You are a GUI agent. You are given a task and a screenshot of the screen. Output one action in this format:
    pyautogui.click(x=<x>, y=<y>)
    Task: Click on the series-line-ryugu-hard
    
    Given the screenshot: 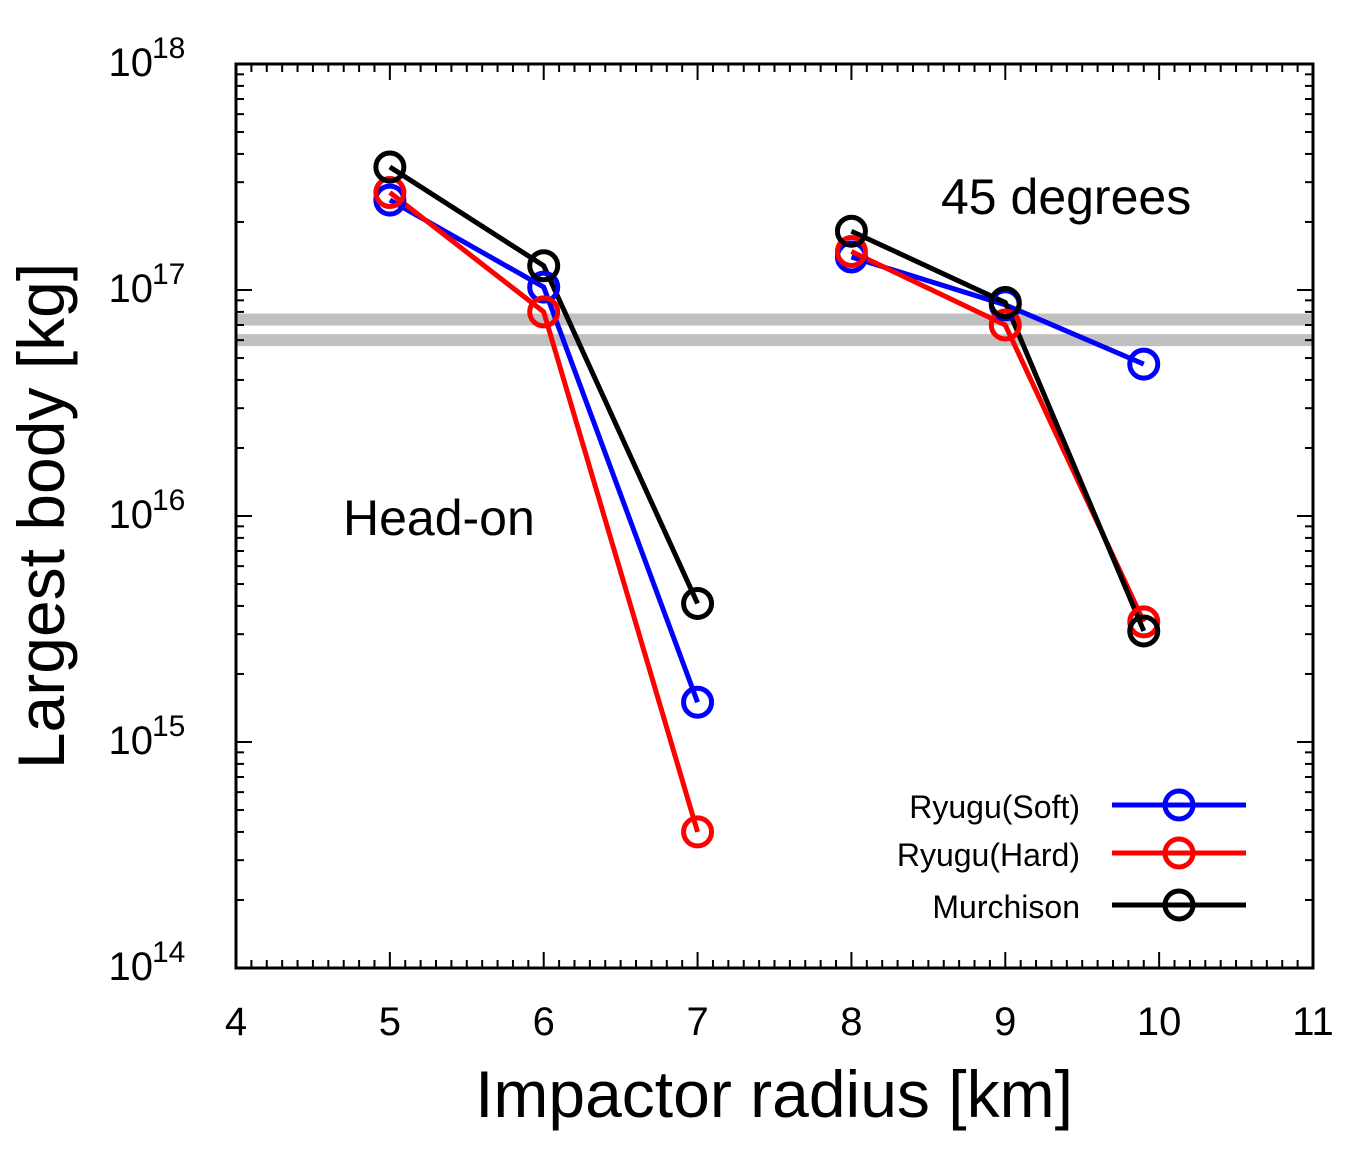 What is the action you would take?
    pyautogui.click(x=544, y=511)
    